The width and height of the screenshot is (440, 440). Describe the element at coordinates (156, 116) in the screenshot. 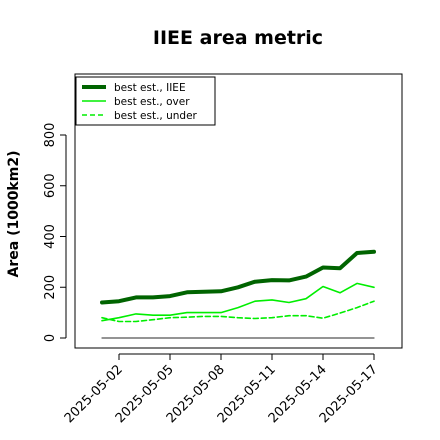

I see `legend-label: best est., under` at that location.